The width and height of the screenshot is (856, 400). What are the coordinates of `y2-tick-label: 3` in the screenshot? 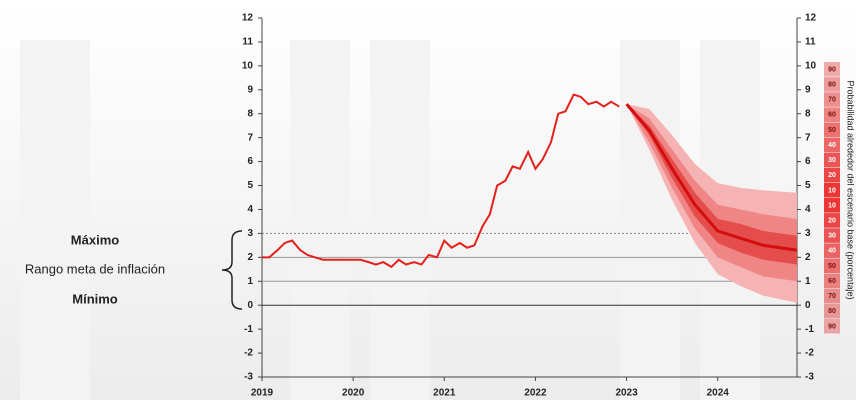 It's located at (808, 233).